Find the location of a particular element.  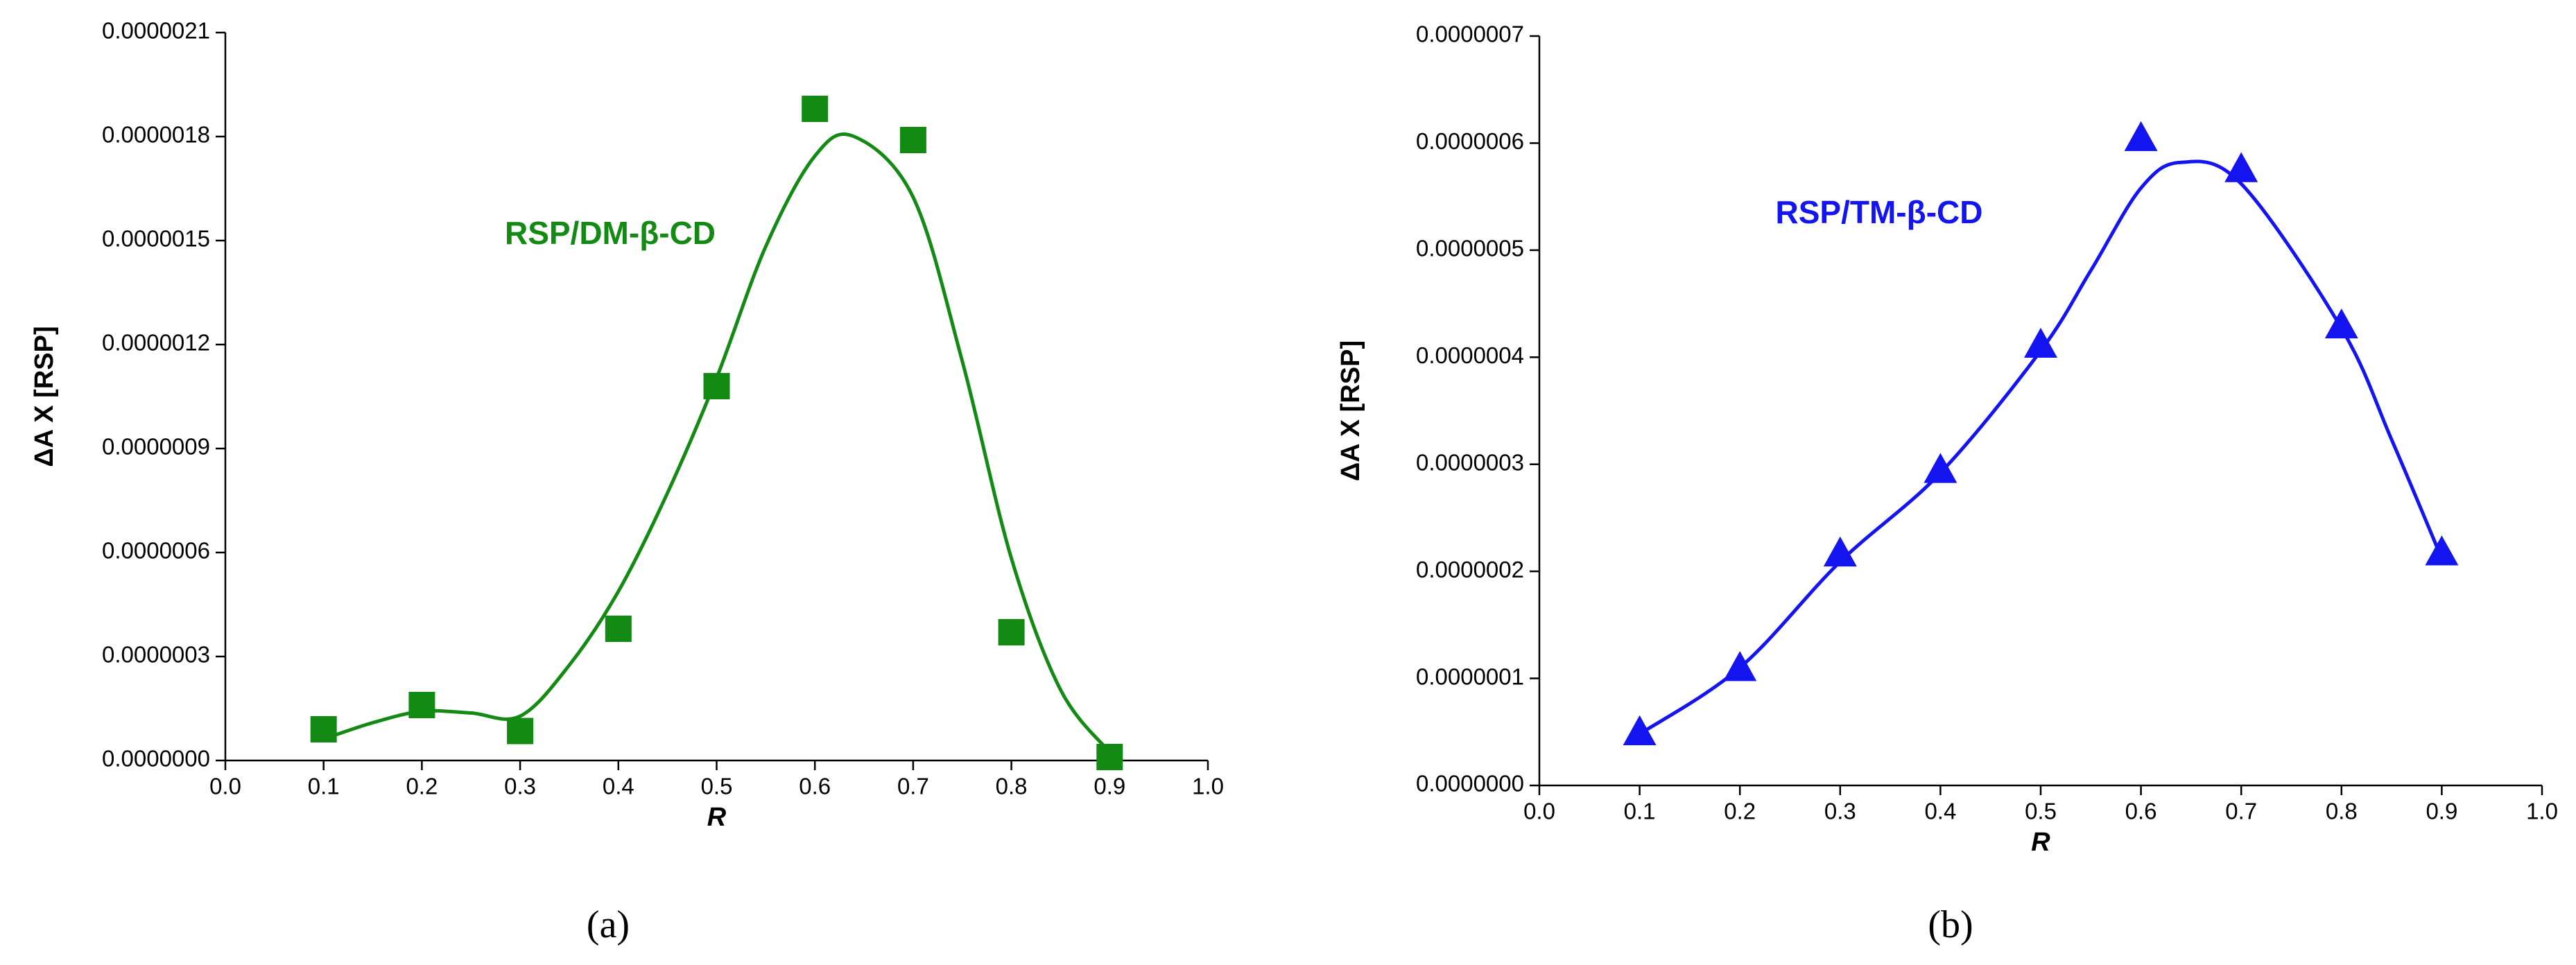

caption: (a) is located at coordinates (608, 925).